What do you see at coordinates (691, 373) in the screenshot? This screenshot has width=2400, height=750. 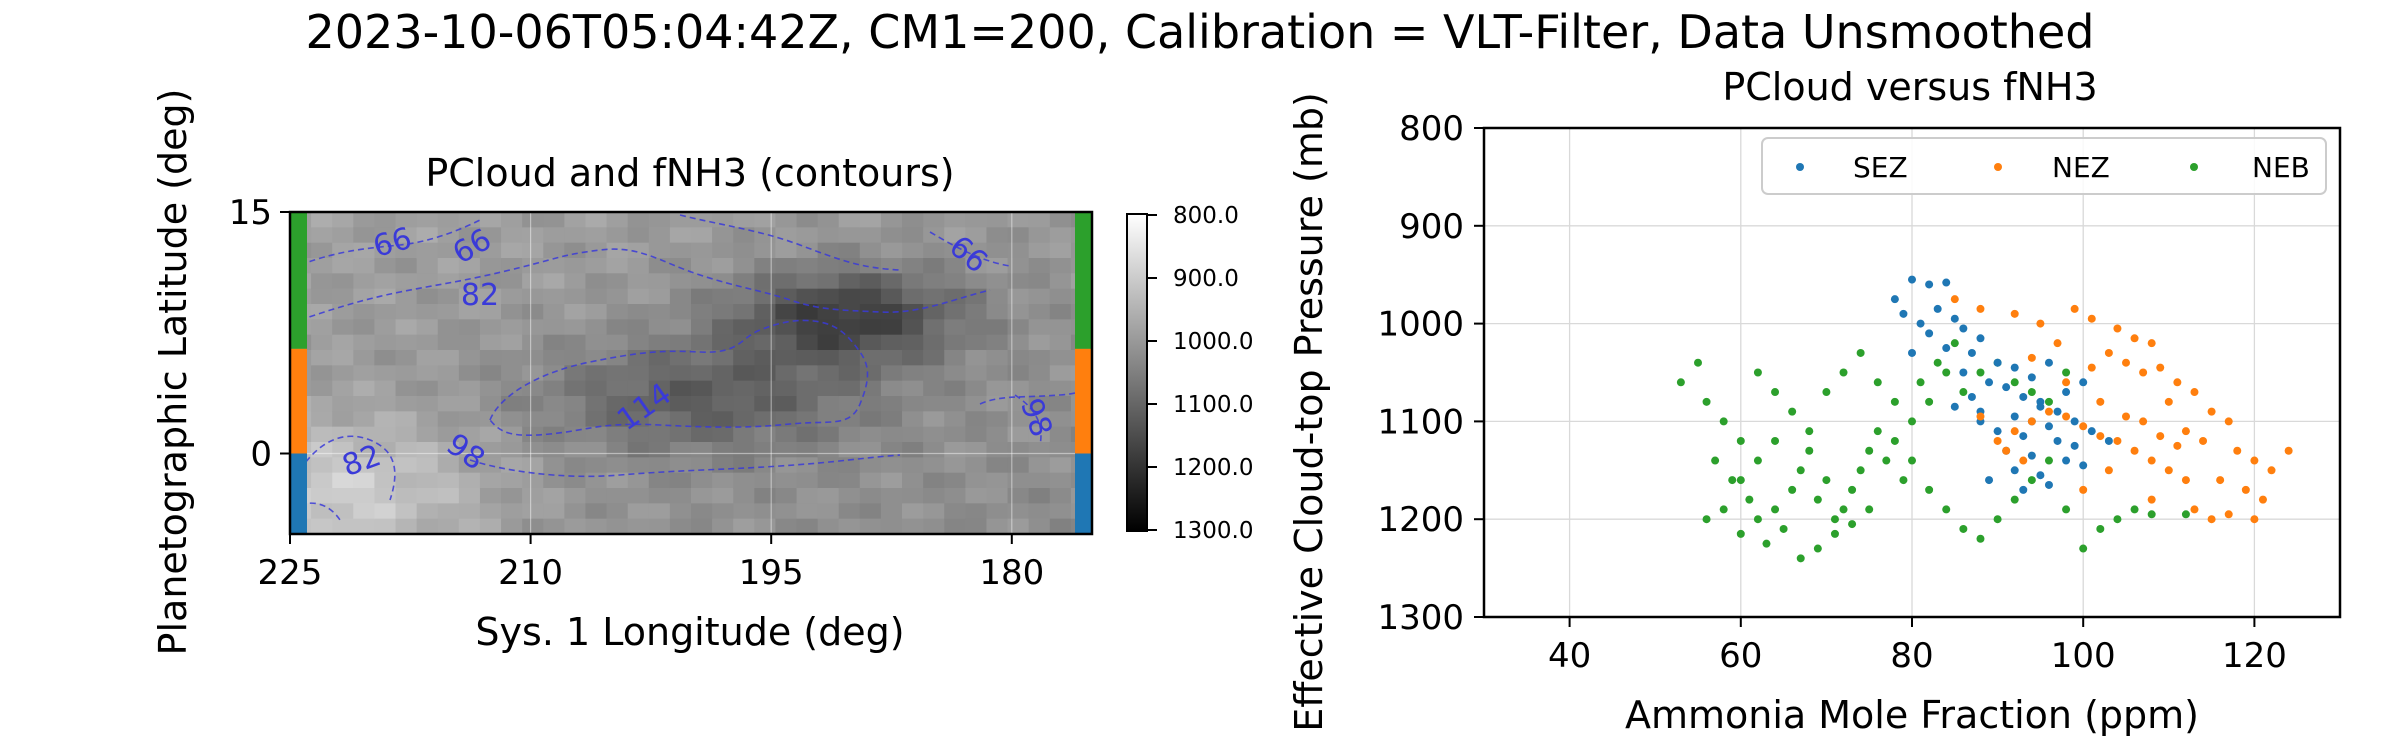 I see `heatmap-cells` at bounding box center [691, 373].